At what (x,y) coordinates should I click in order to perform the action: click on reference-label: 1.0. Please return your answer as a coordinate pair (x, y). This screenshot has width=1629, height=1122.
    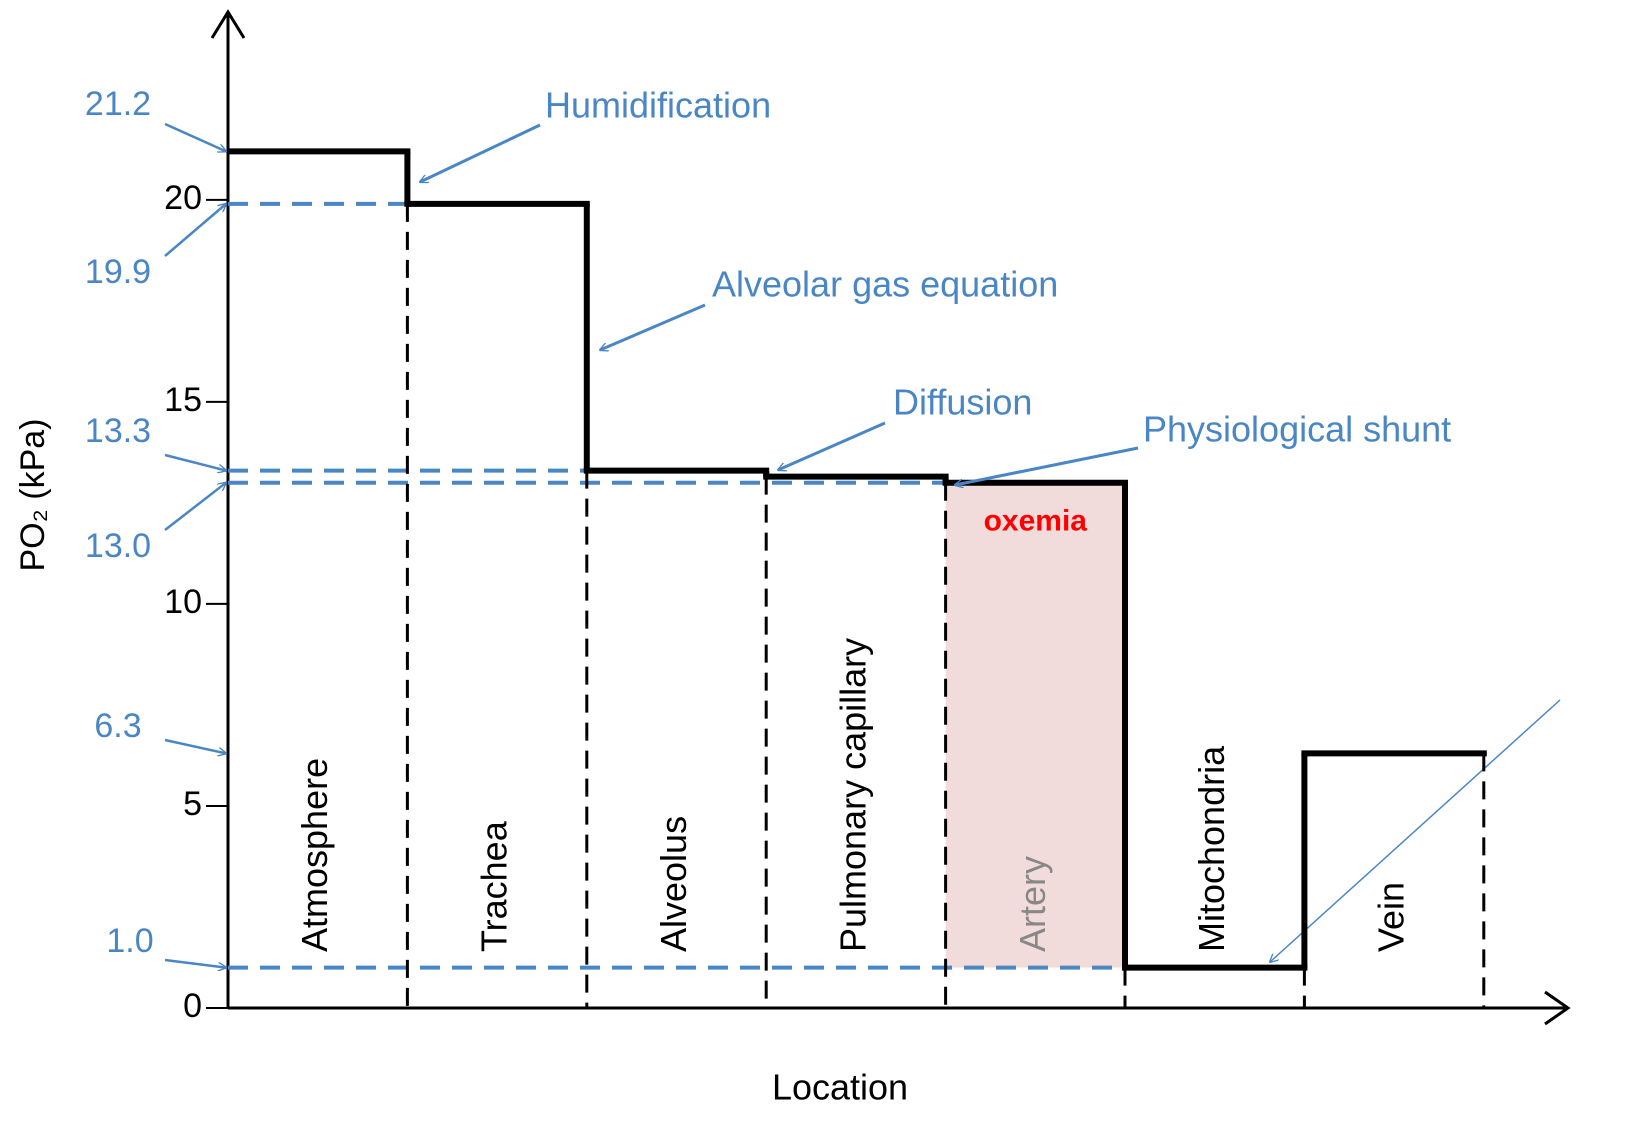
    Looking at the image, I should click on (129, 941).